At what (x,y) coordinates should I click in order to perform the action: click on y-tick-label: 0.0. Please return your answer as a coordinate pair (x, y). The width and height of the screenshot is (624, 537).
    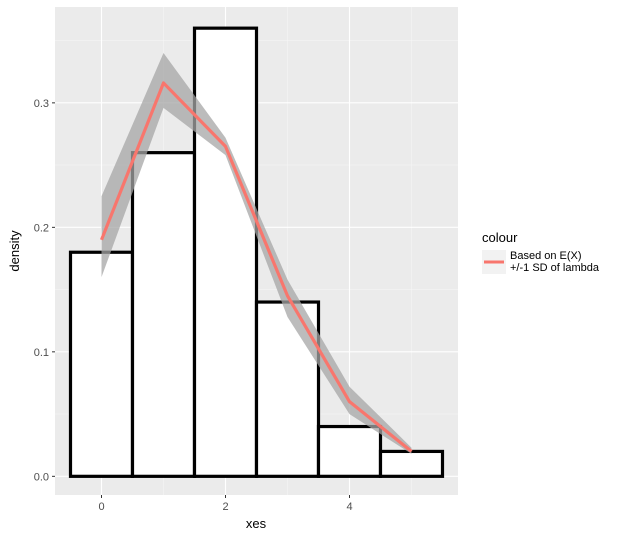
    Looking at the image, I should click on (41, 477).